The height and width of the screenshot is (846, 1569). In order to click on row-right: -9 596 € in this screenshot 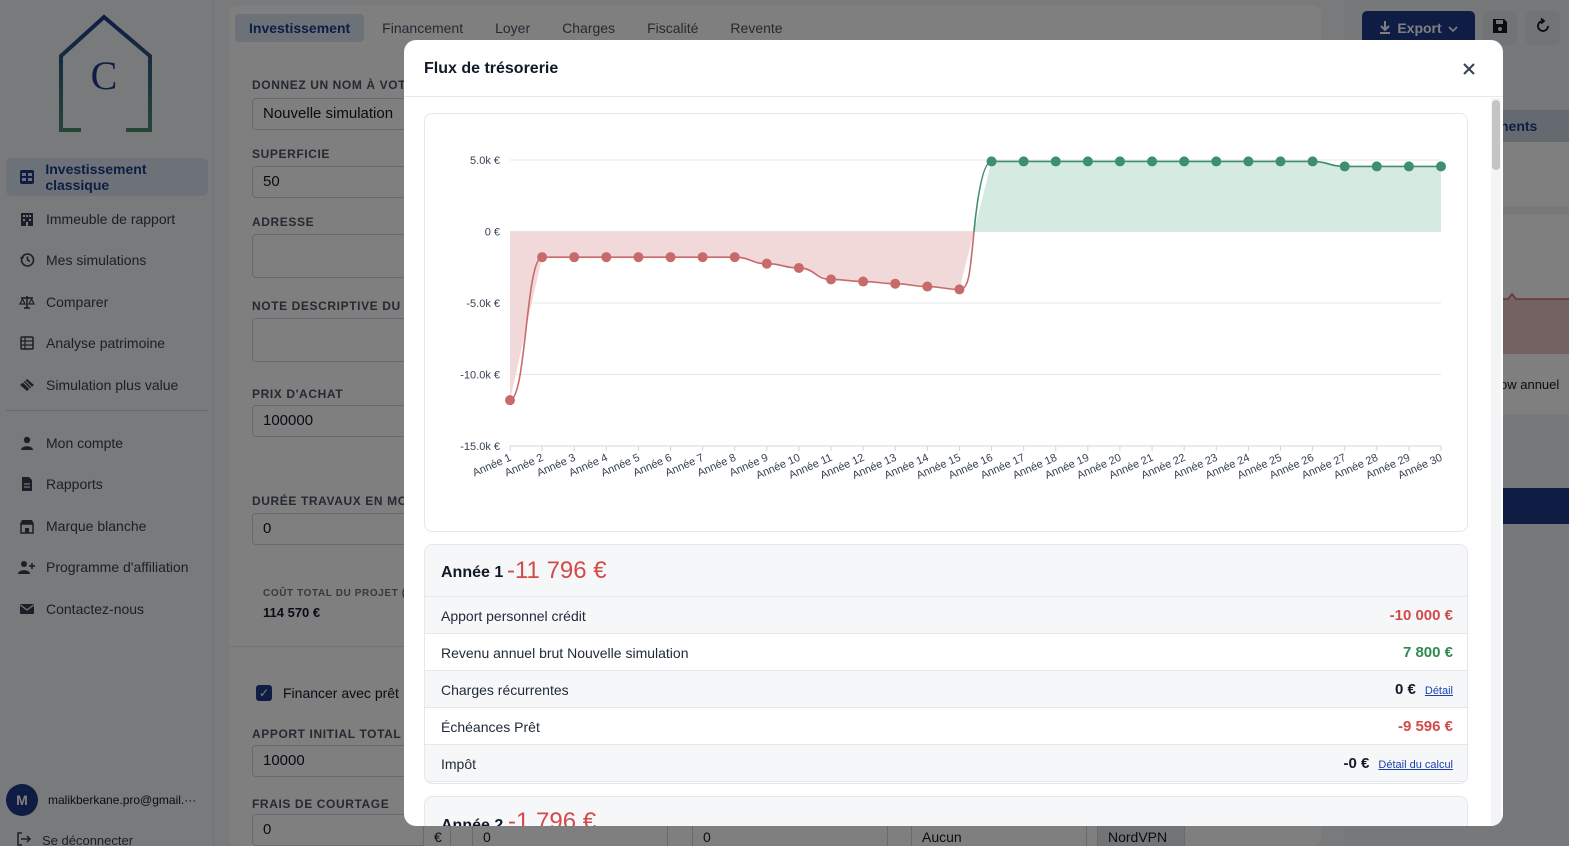, I will do `click(1425, 726)`.